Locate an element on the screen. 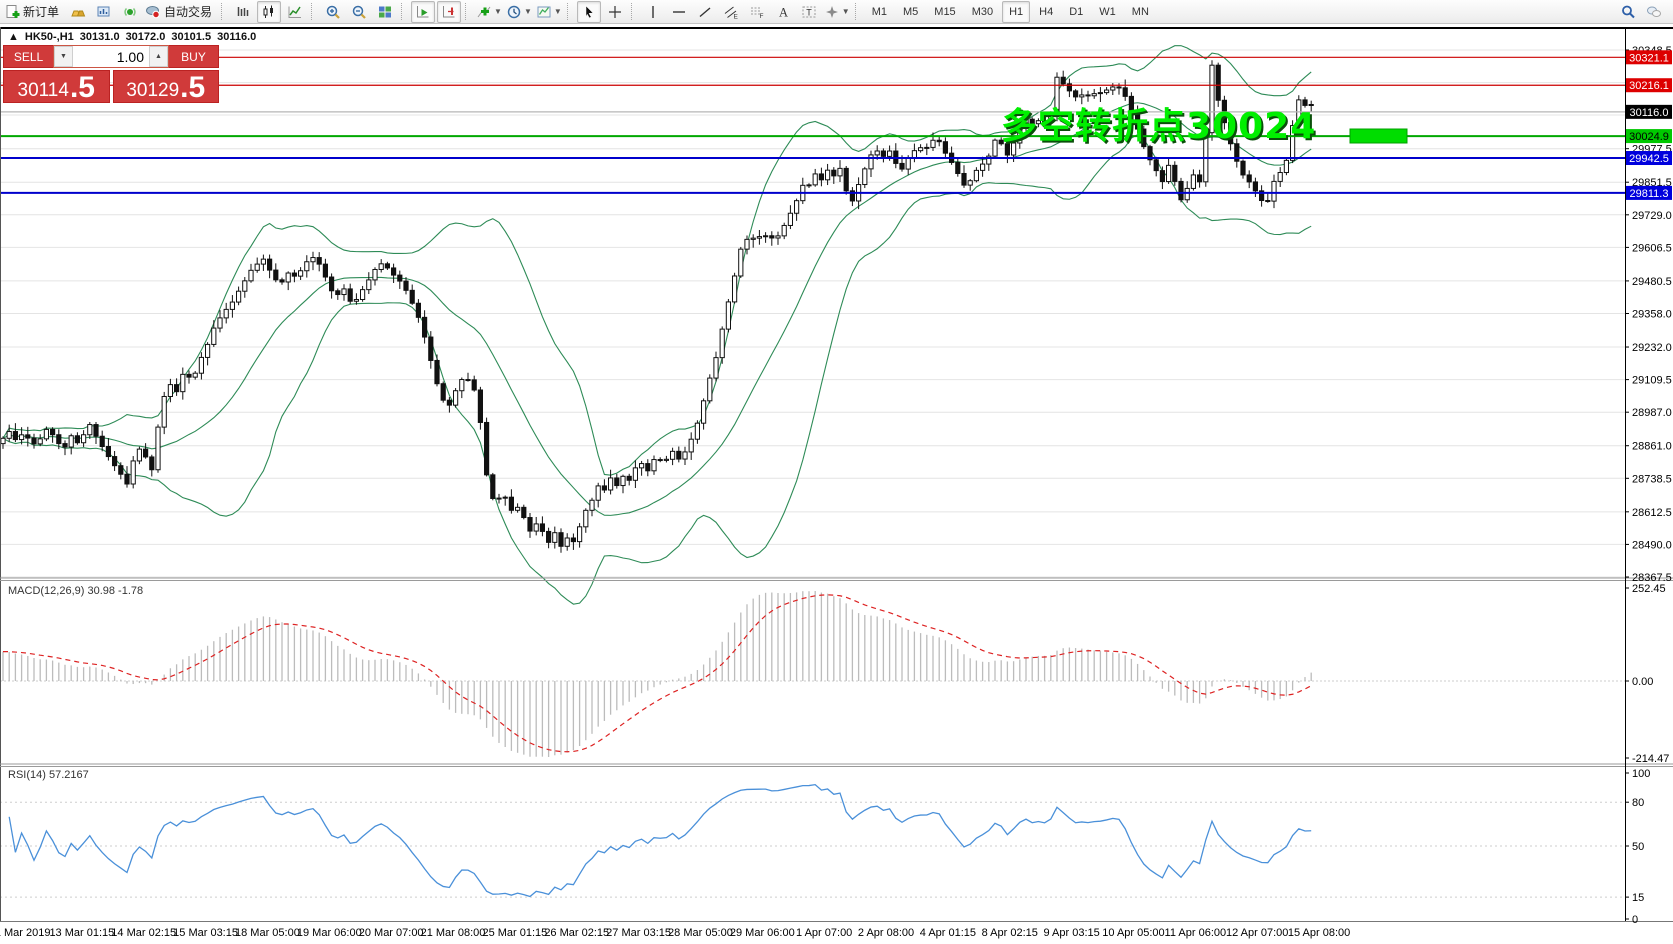 This screenshot has width=1673, height=944. time-axis-label: 13 Mar 01:15 is located at coordinates (81, 933).